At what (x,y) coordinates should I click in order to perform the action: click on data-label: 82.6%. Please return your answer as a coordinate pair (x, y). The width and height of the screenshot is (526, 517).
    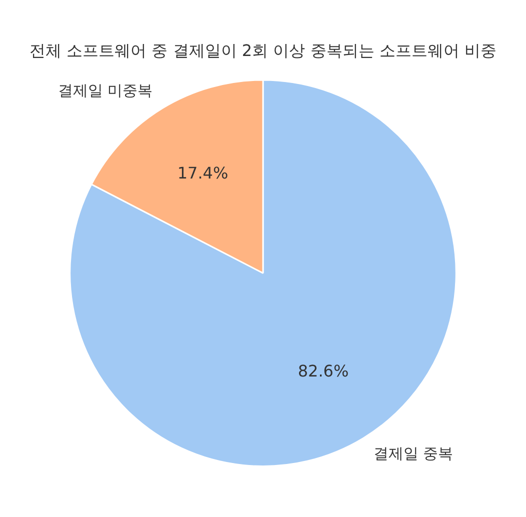
    Looking at the image, I should click on (323, 370).